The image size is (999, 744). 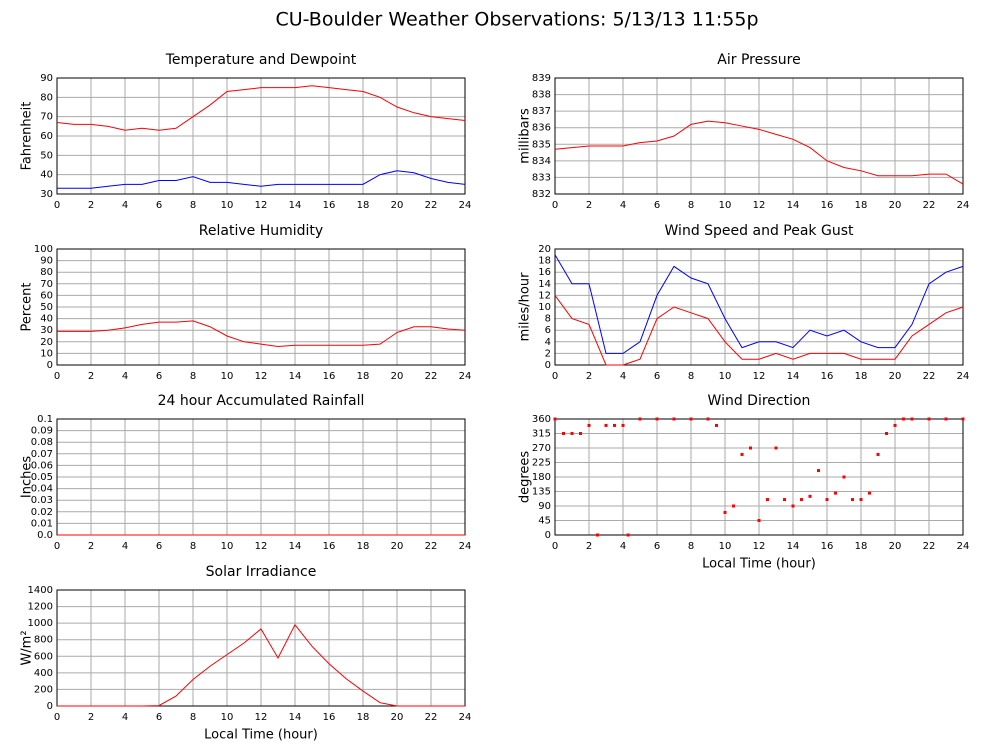 What do you see at coordinates (261, 60) in the screenshot?
I see `chart-title: Temperature and Dewpoint` at bounding box center [261, 60].